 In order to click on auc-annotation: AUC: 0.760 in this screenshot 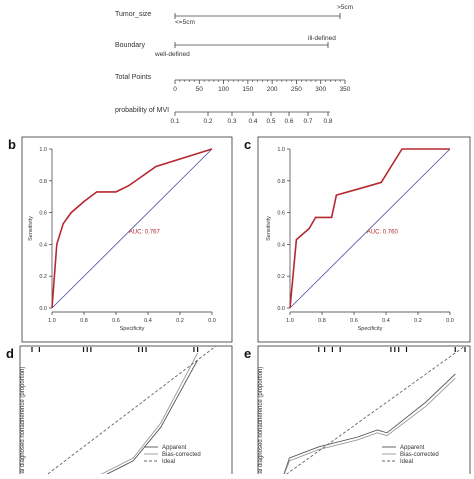, I will do `click(383, 232)`.